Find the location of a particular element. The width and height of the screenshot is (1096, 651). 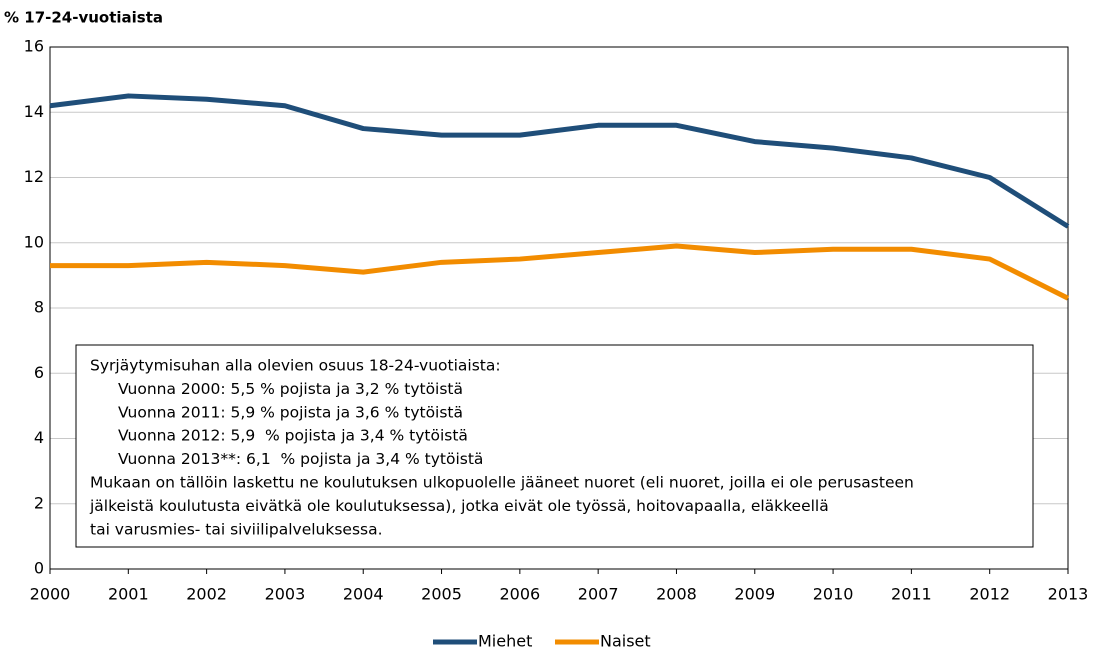

y-tick-label: 12 is located at coordinates (34, 176).